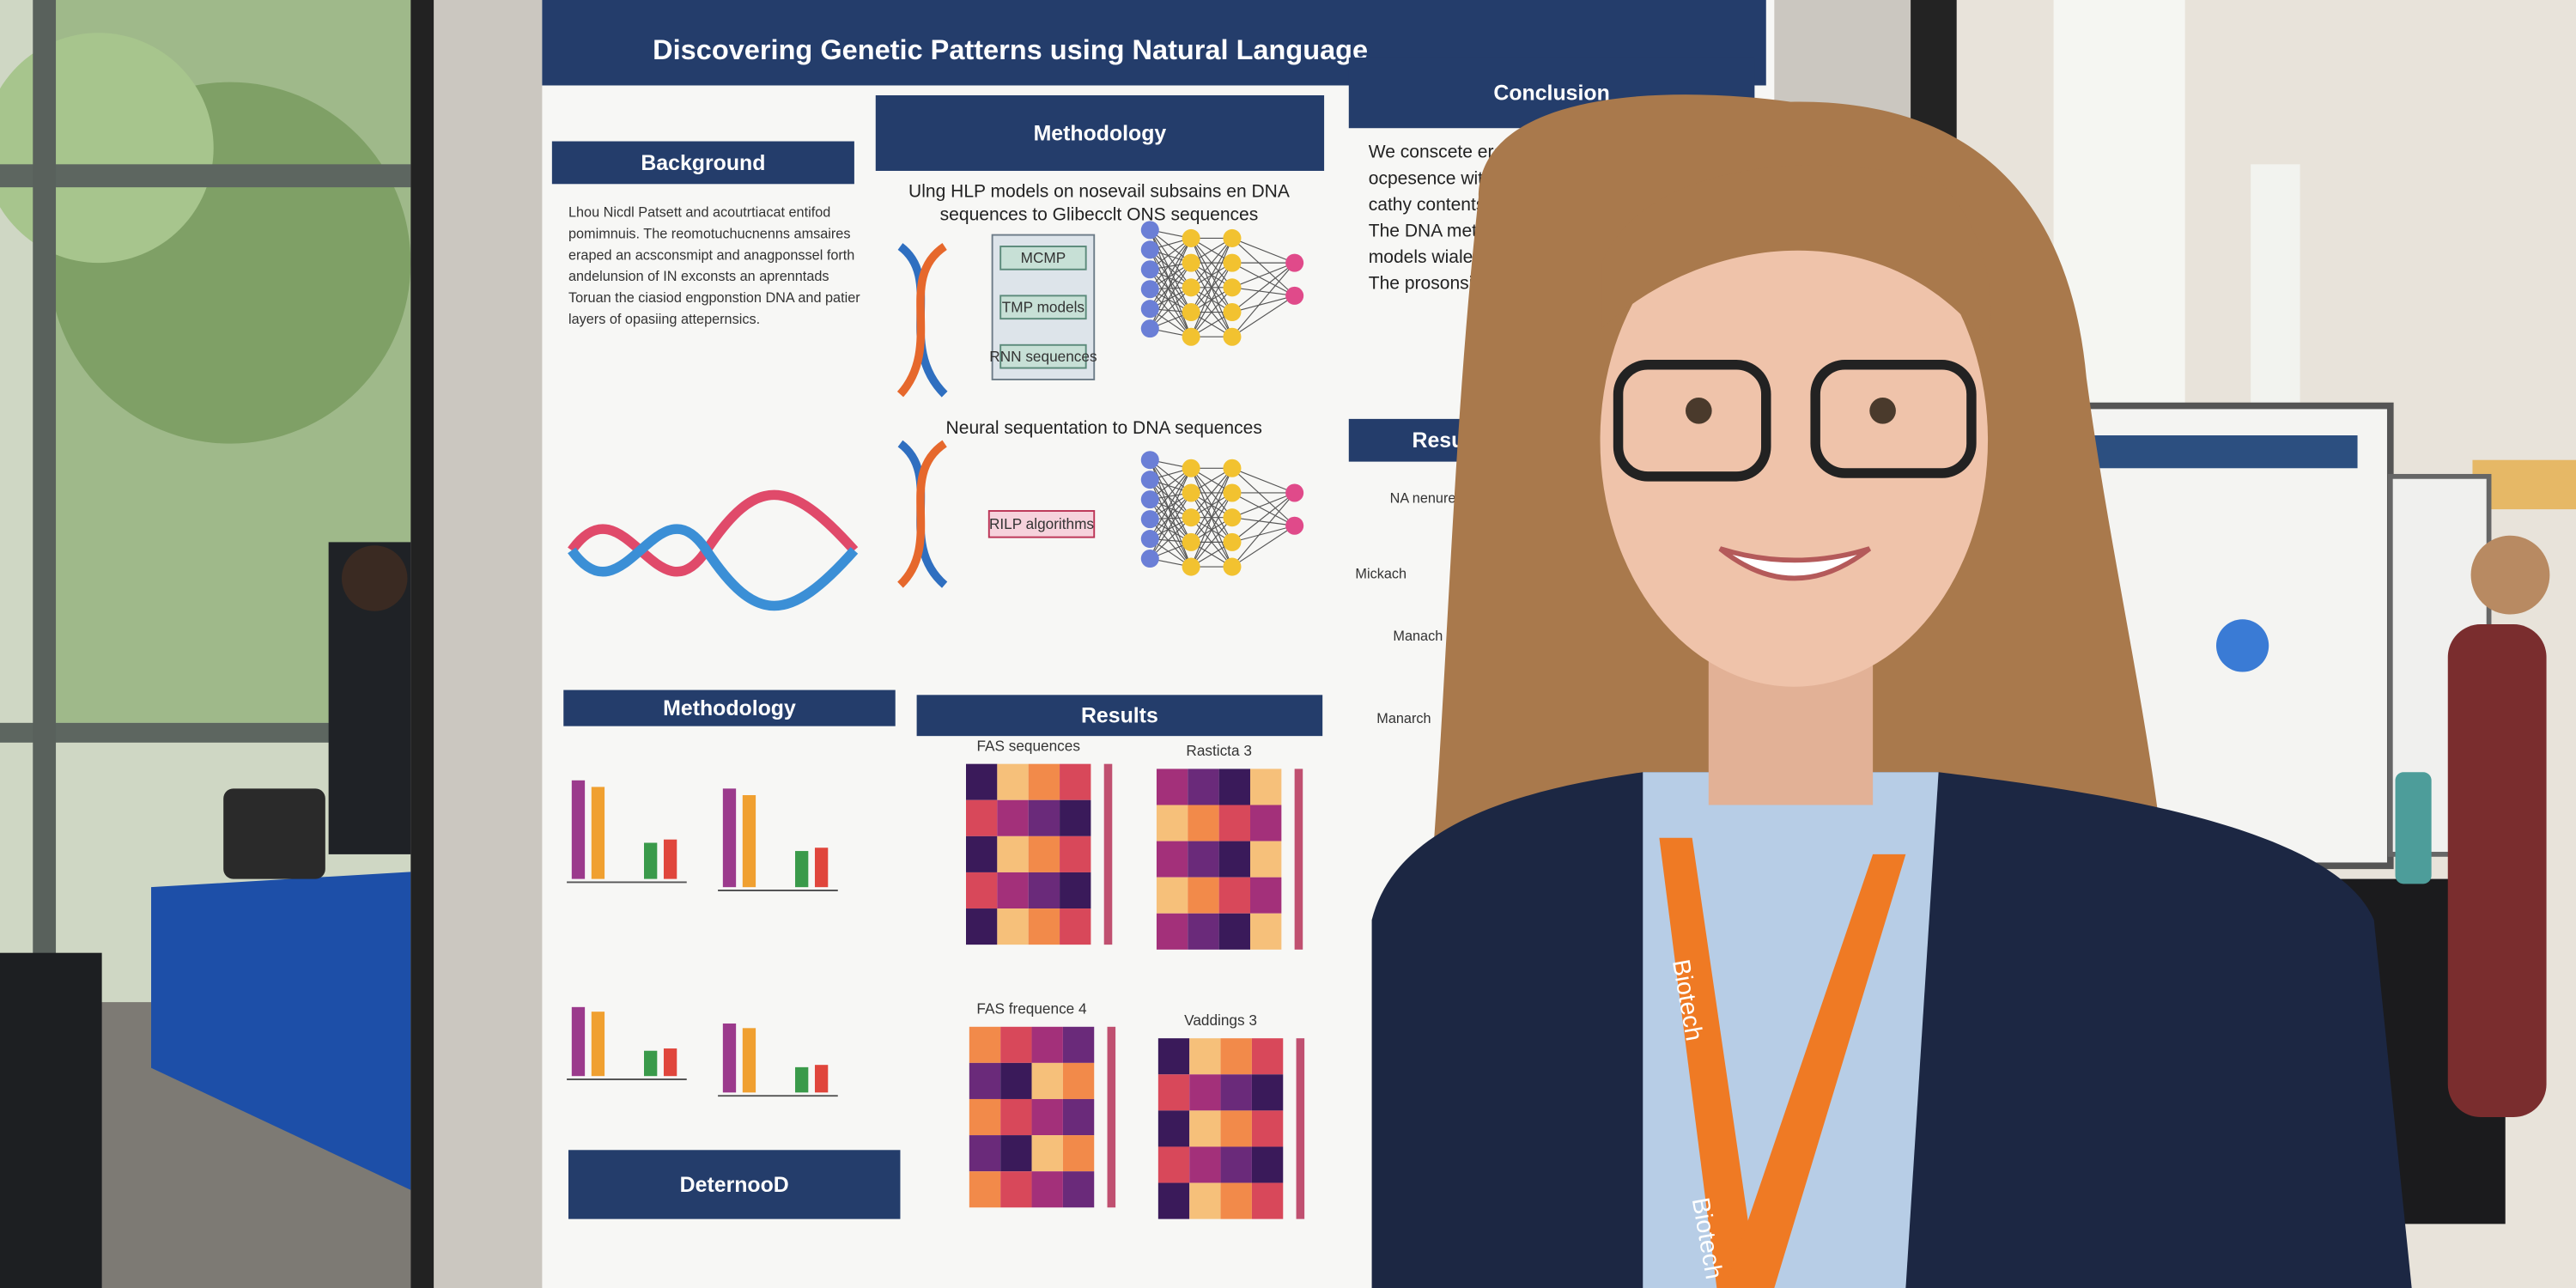 Image resolution: width=2576 pixels, height=1288 pixels. Describe the element at coordinates (1380, 574) in the screenshot. I see `results-text: Mickach` at that location.